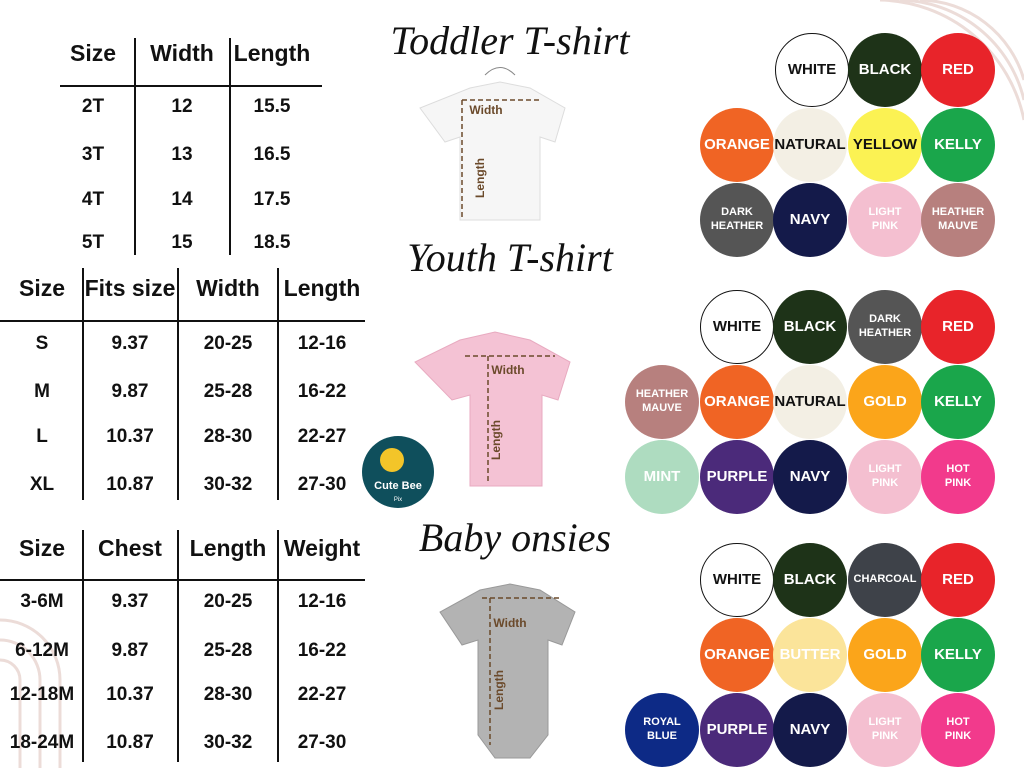 The image size is (1024, 768). Describe the element at coordinates (507, 671) in the screenshot. I see `baby-onesie` at that location.